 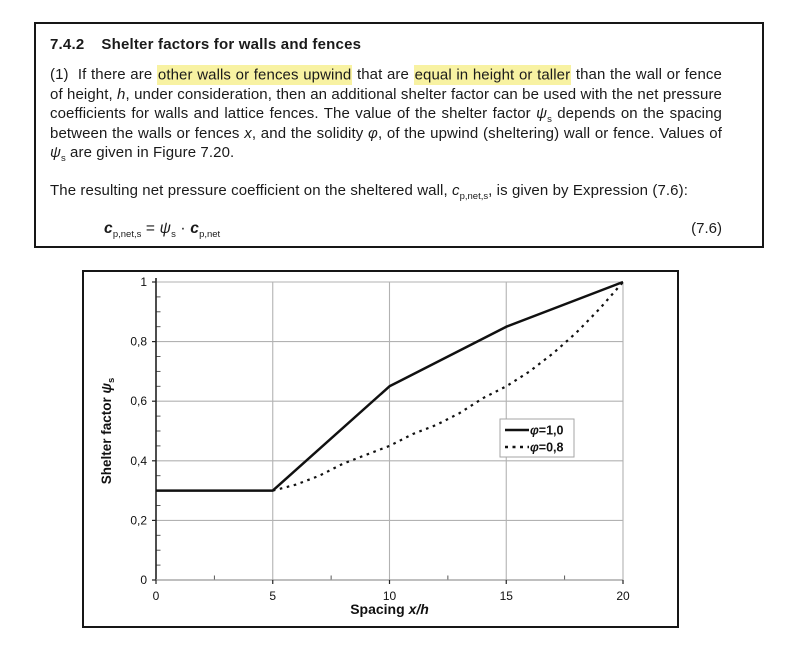 I want to click on equation-number: (7.6), so click(x=706, y=228).